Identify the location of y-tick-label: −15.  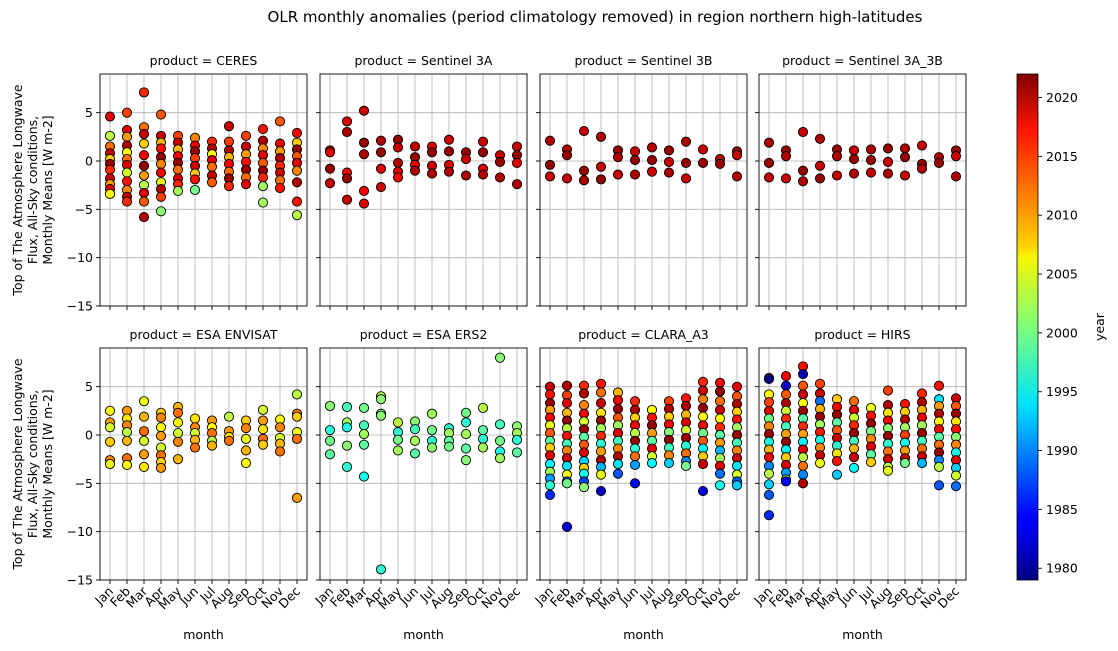
(80, 306).